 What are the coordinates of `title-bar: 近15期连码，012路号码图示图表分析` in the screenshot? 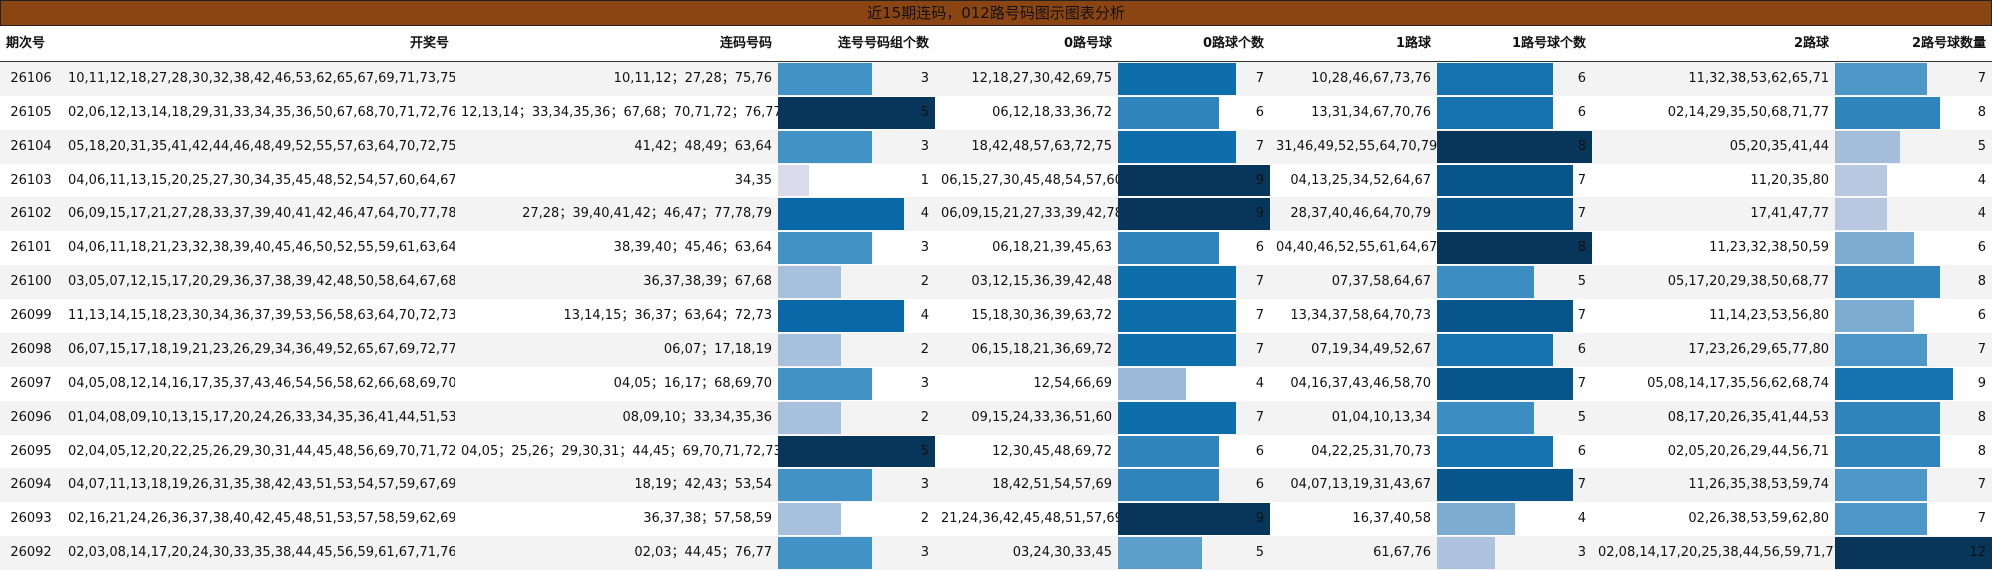 It's located at (996, 13).